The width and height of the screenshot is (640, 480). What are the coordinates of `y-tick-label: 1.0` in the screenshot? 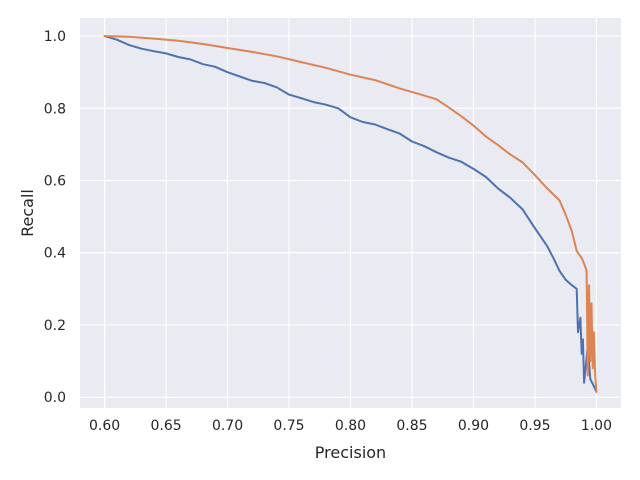 It's located at (55, 37).